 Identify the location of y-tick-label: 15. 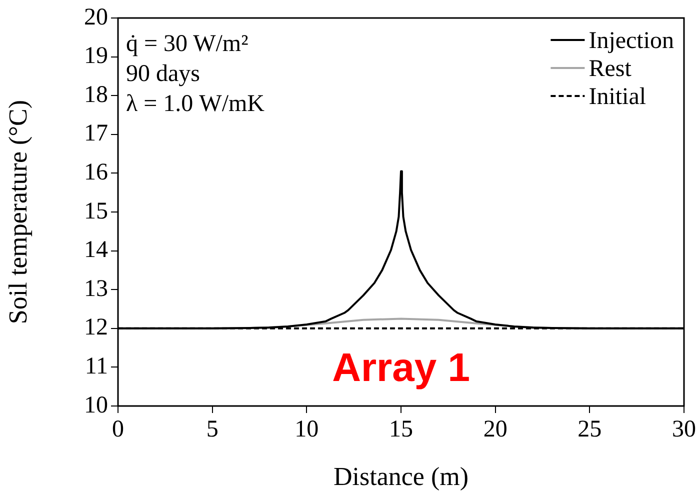
(96, 211).